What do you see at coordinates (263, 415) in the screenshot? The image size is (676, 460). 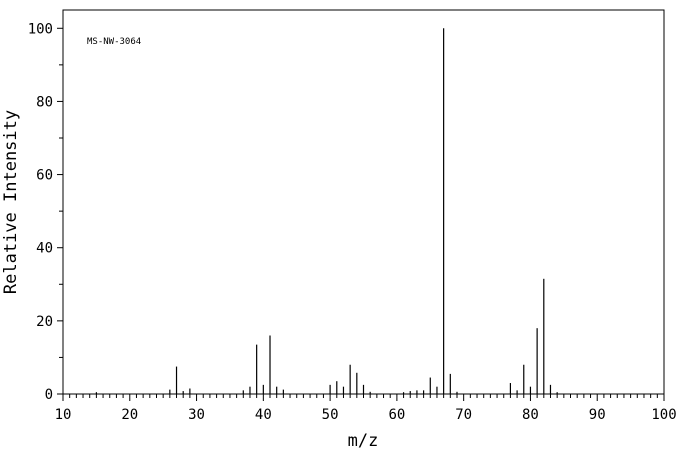 I see `x-tick-label: 40` at bounding box center [263, 415].